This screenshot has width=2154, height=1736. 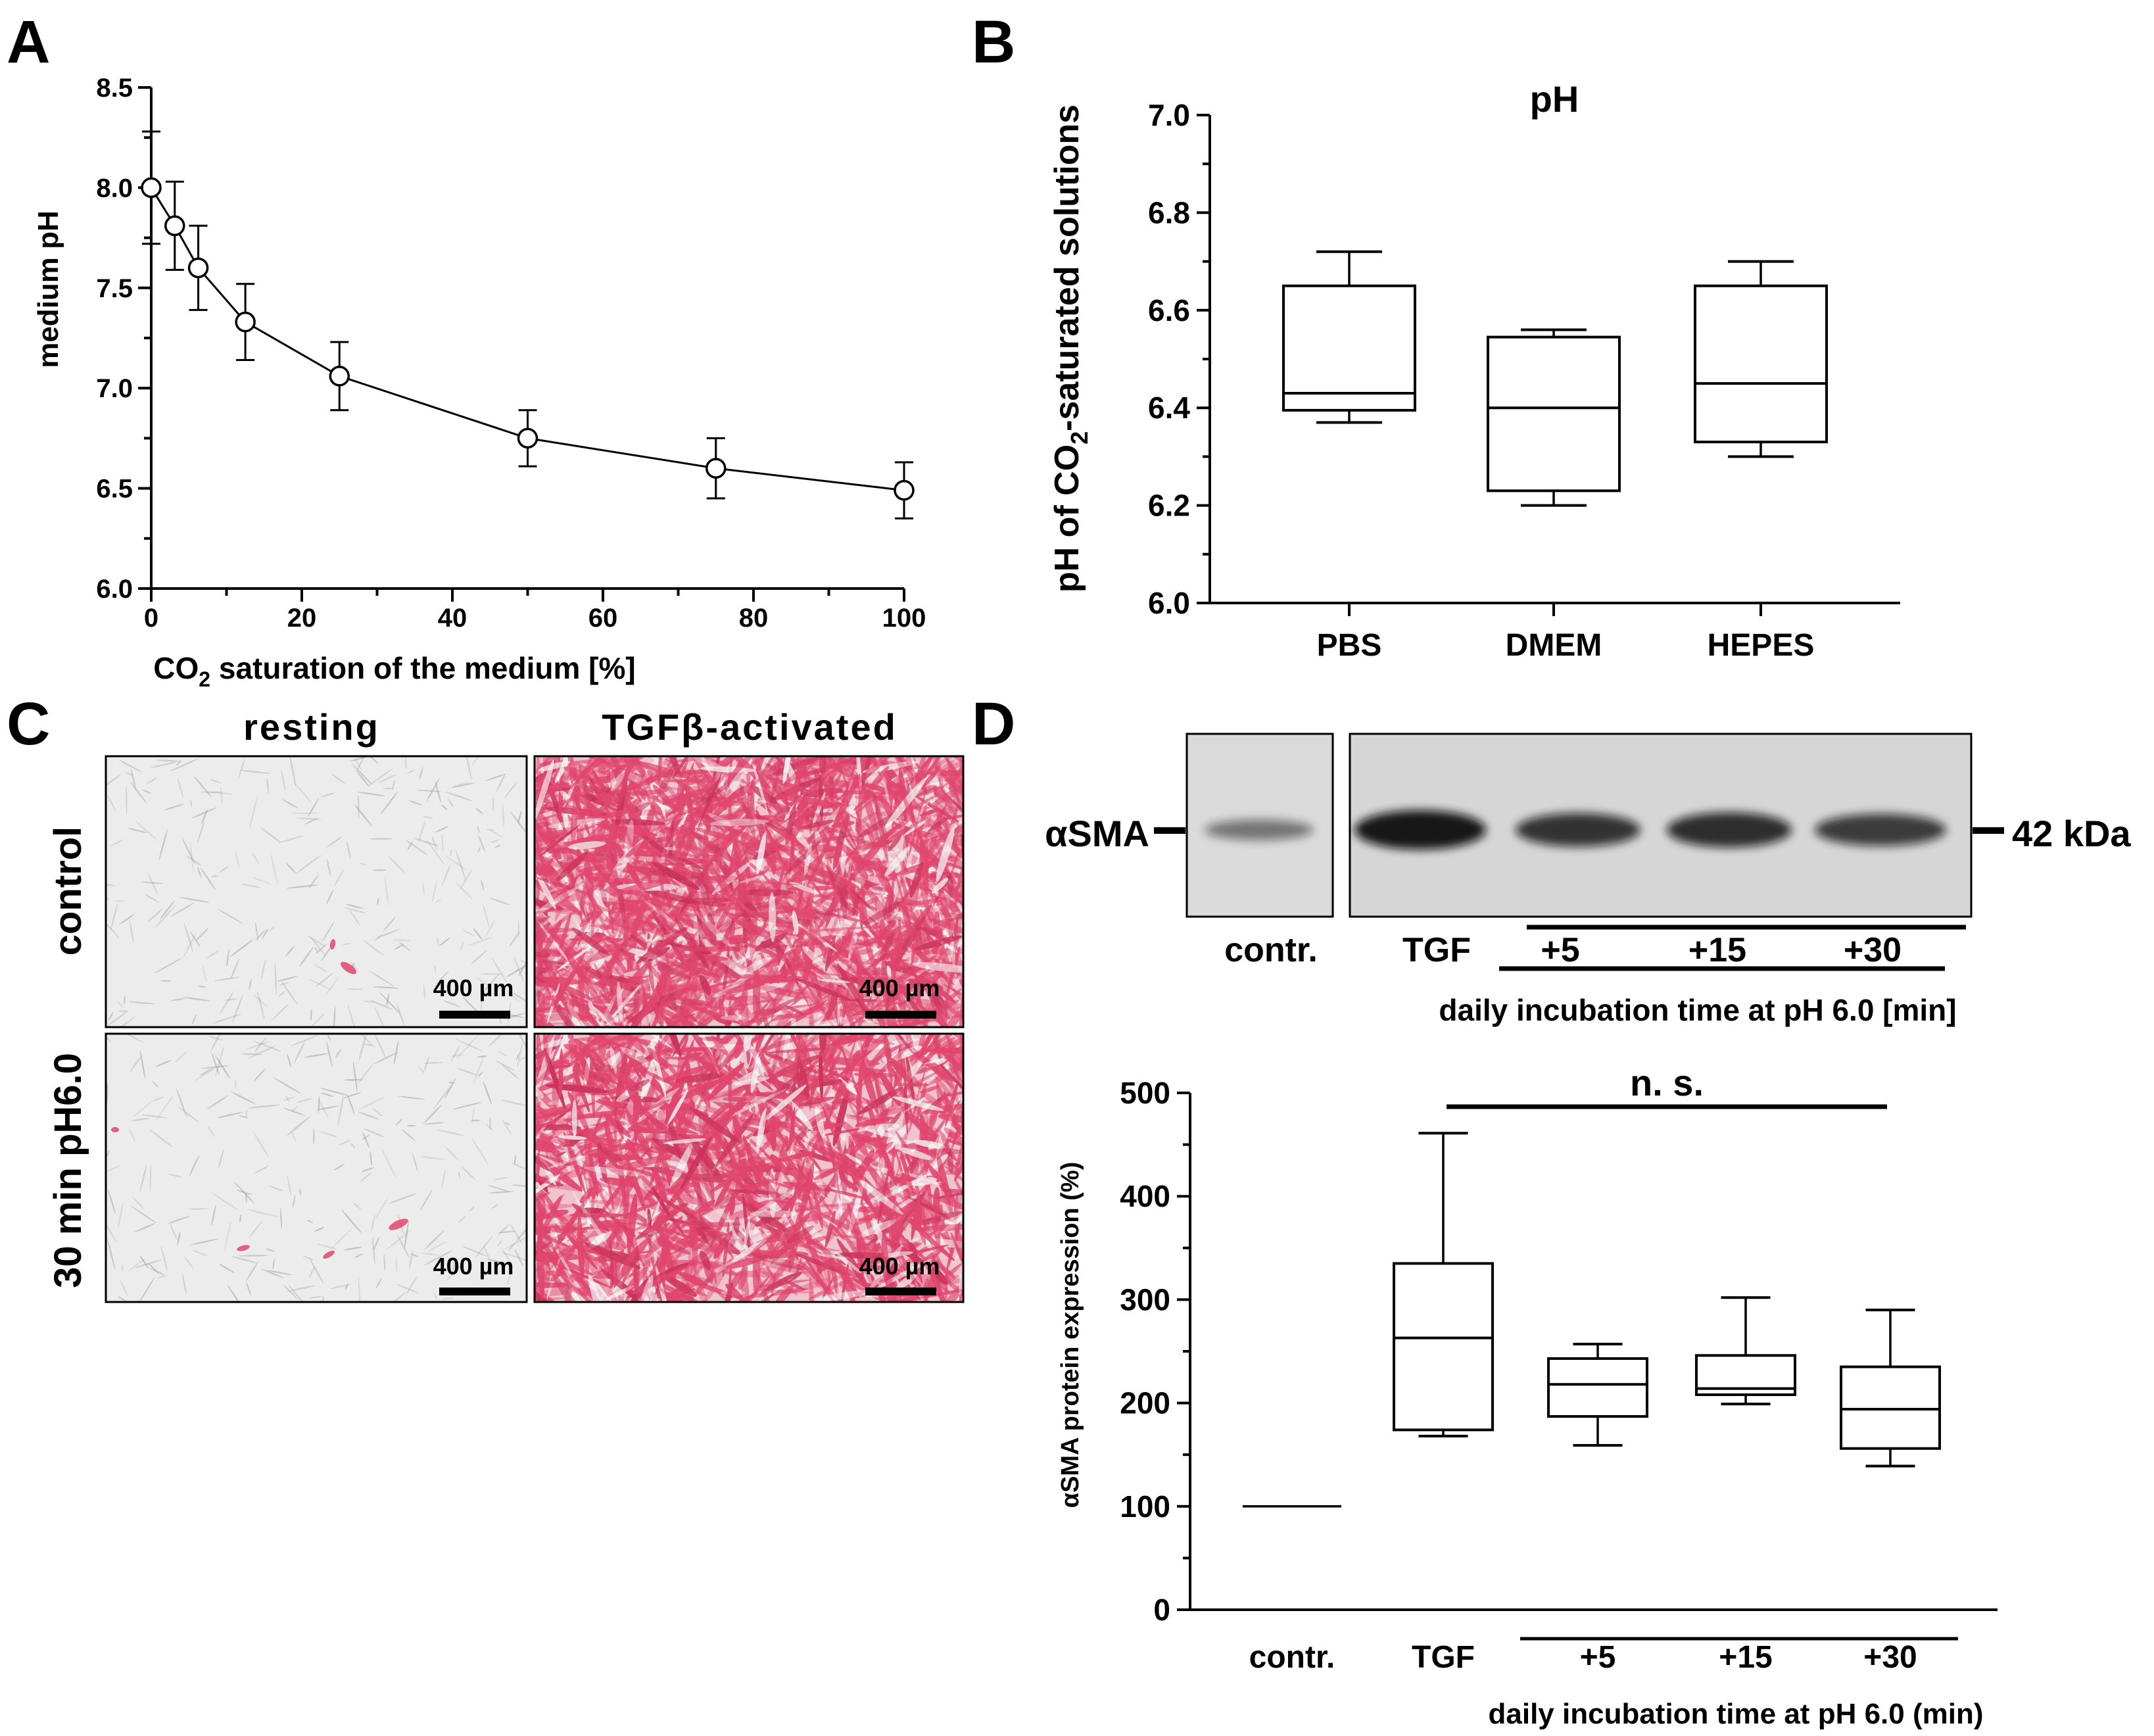 I want to click on panel-a-data-point, so click(x=198, y=268).